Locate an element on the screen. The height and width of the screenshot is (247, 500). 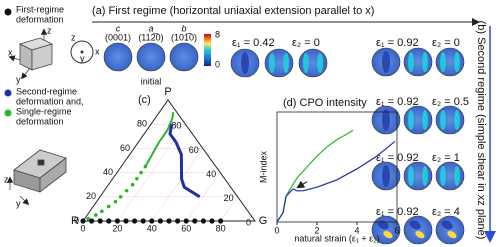
coord-circle is located at coordinates (82, 52).